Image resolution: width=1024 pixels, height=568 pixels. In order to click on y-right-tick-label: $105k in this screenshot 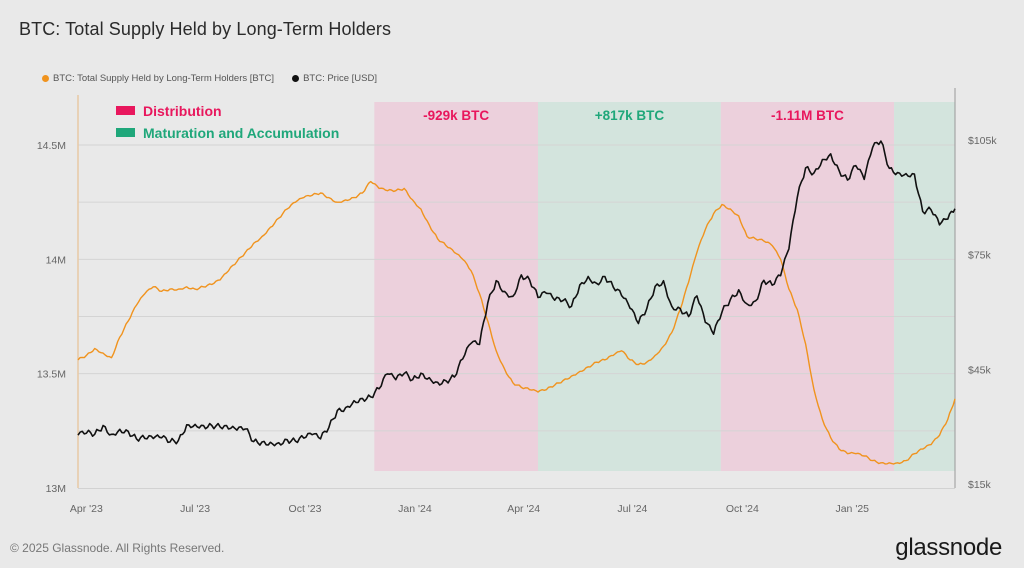, I will do `click(982, 141)`.